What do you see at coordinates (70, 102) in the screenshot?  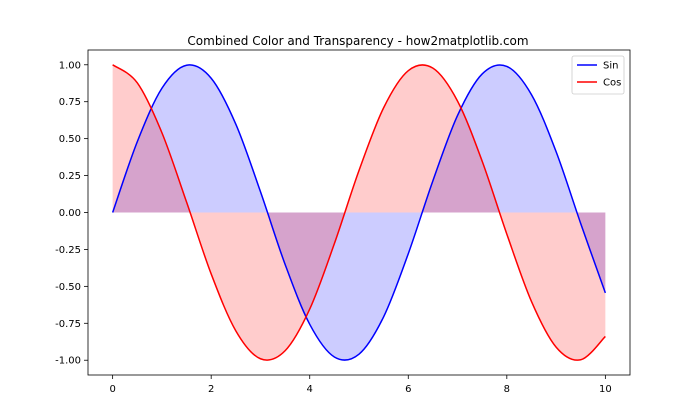 I see `y-tick-label-7: 0.75` at bounding box center [70, 102].